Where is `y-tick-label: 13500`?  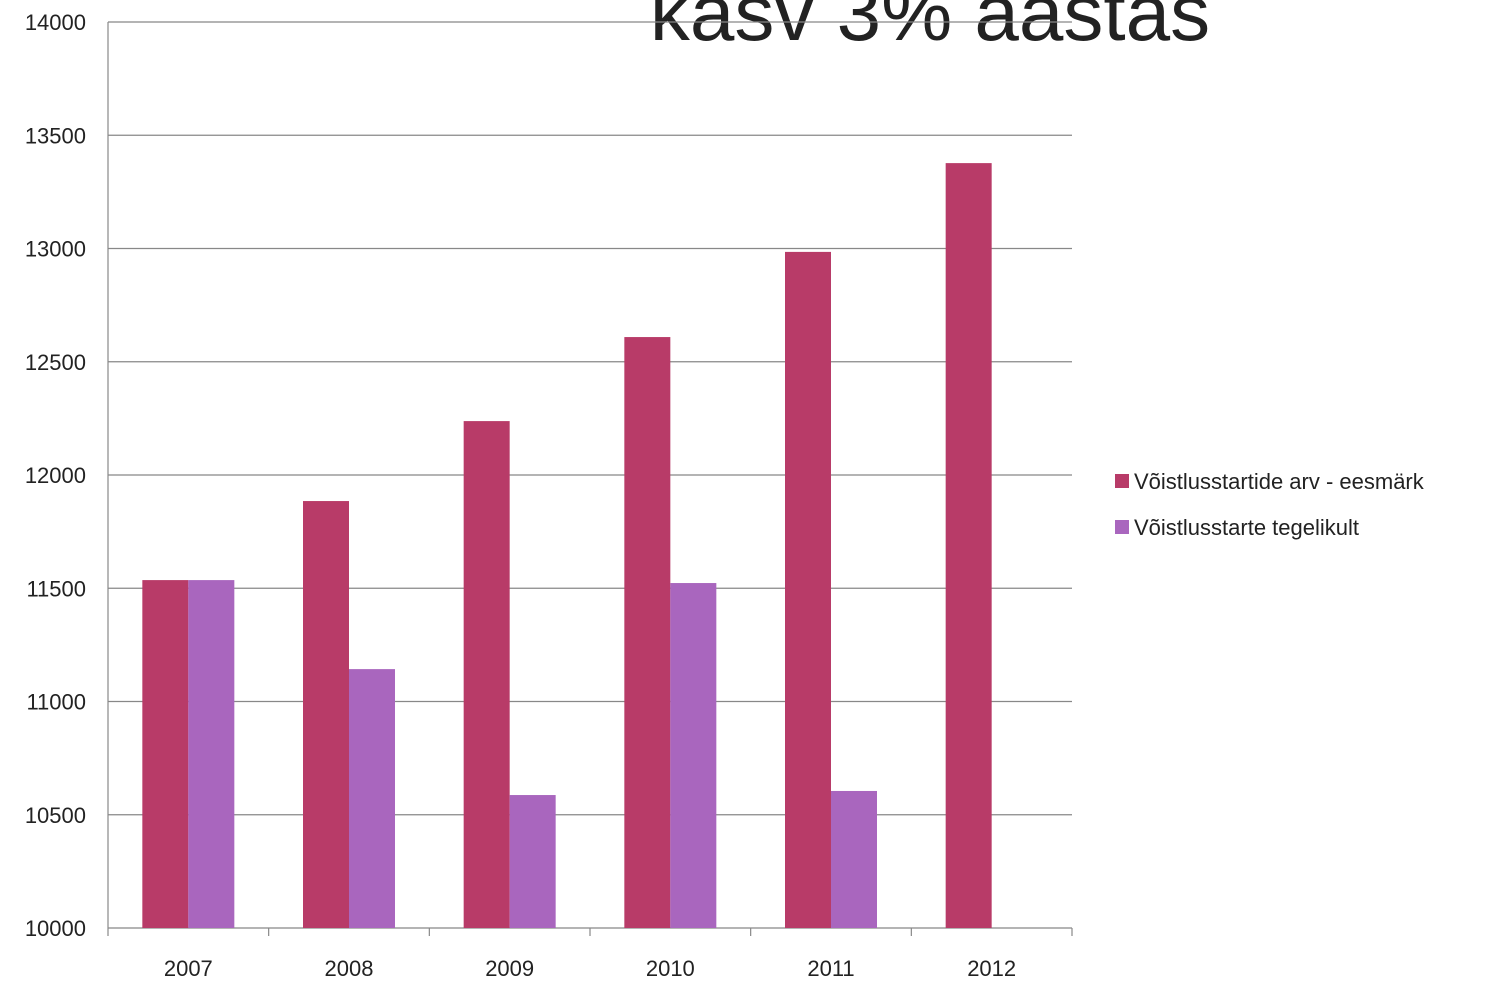
y-tick-label: 13500 is located at coordinates (55, 135).